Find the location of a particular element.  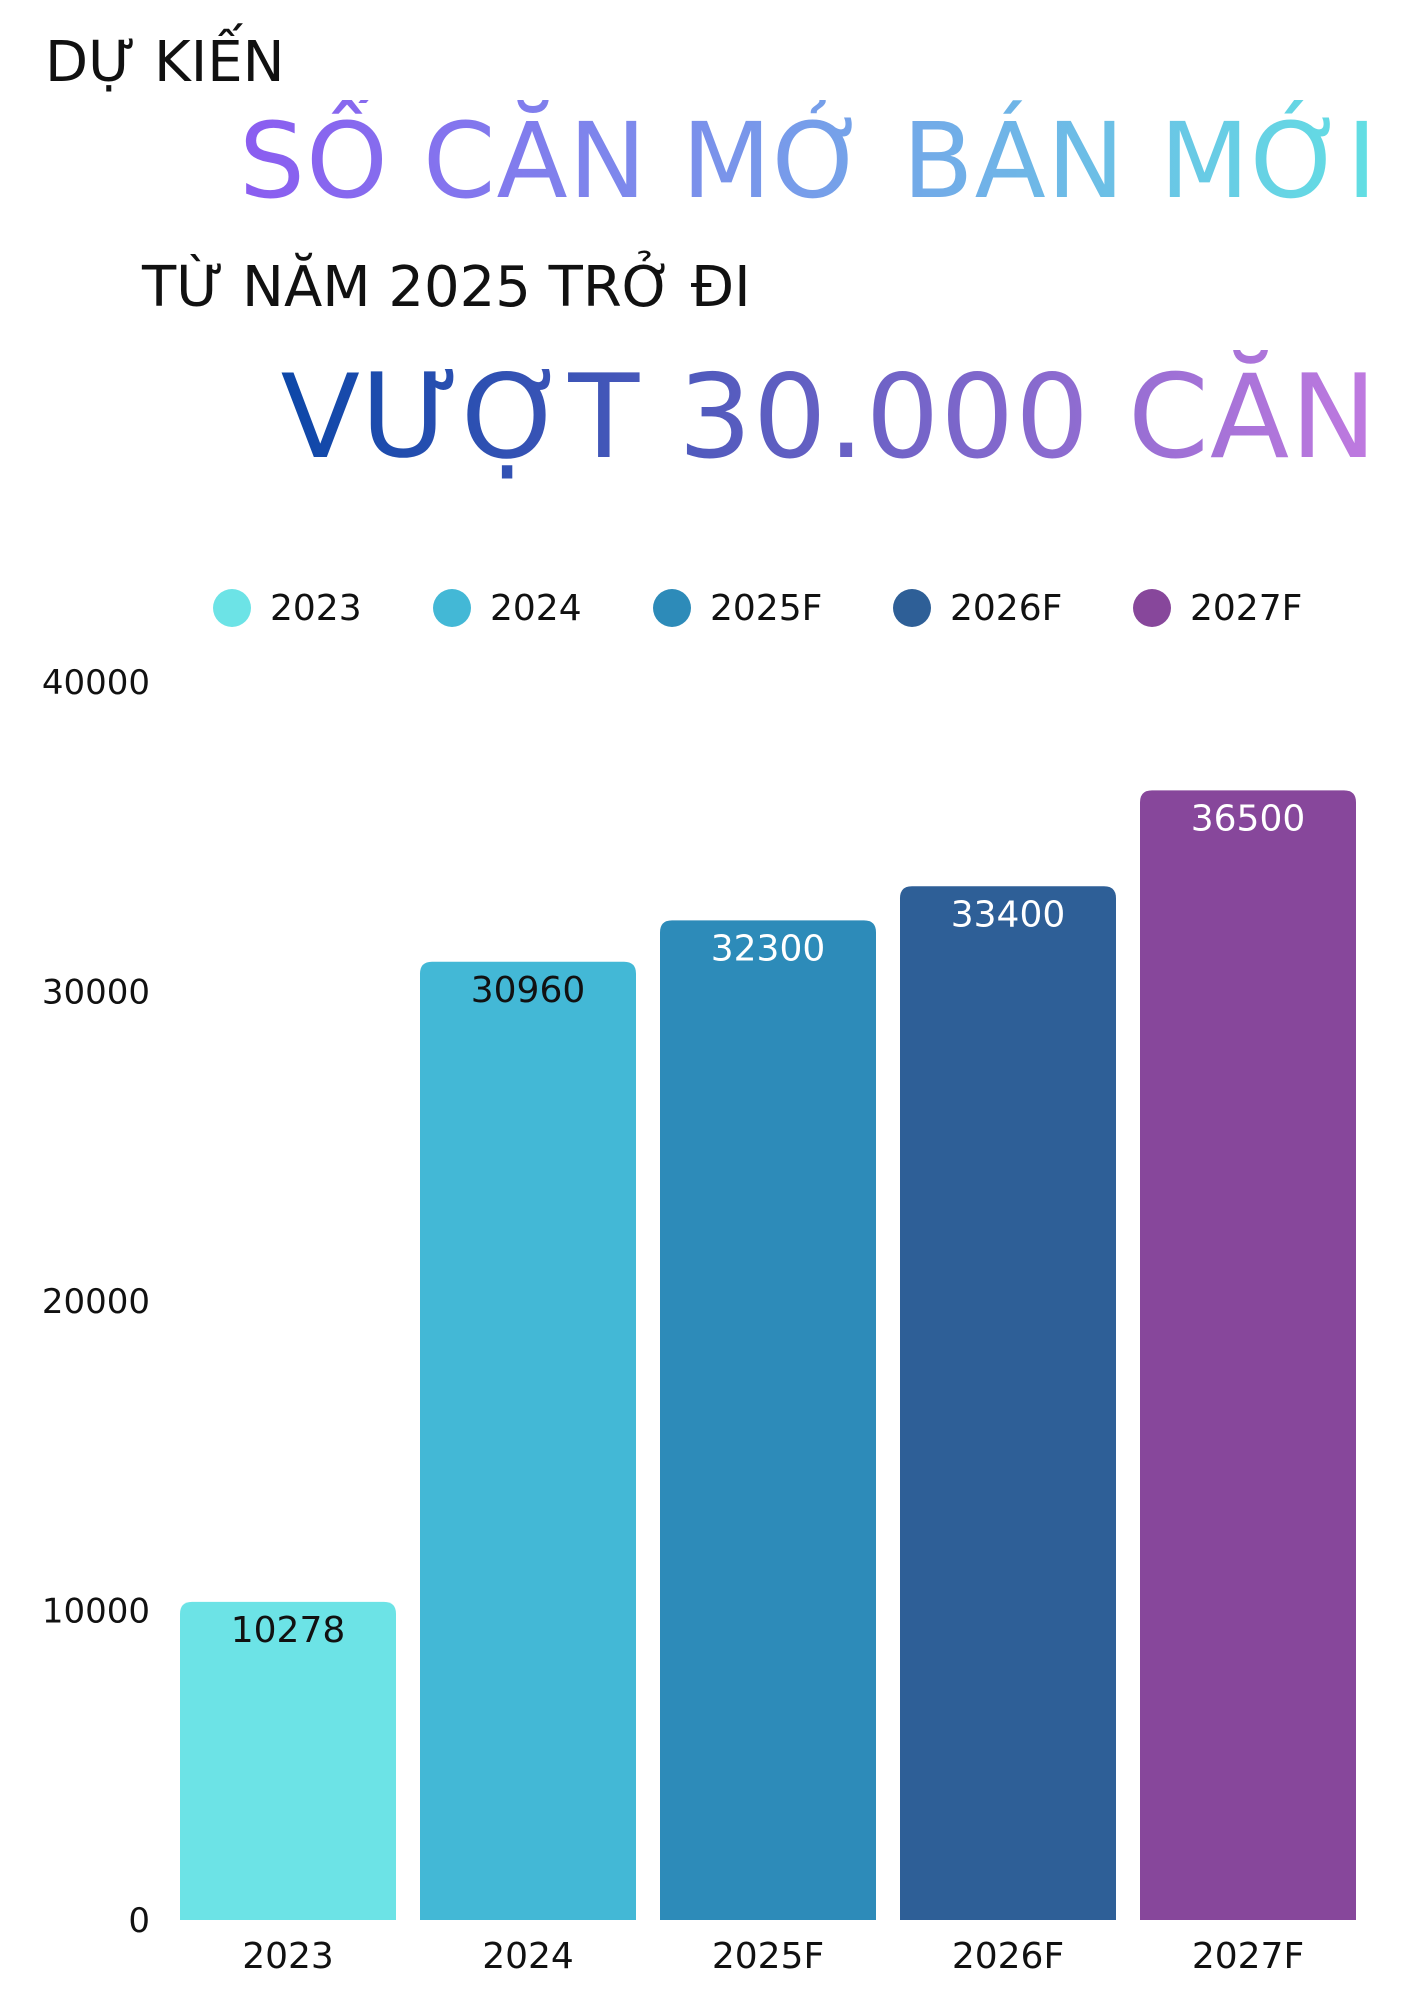

headline-line-1: DỰ KIẾN is located at coordinates (165, 62).